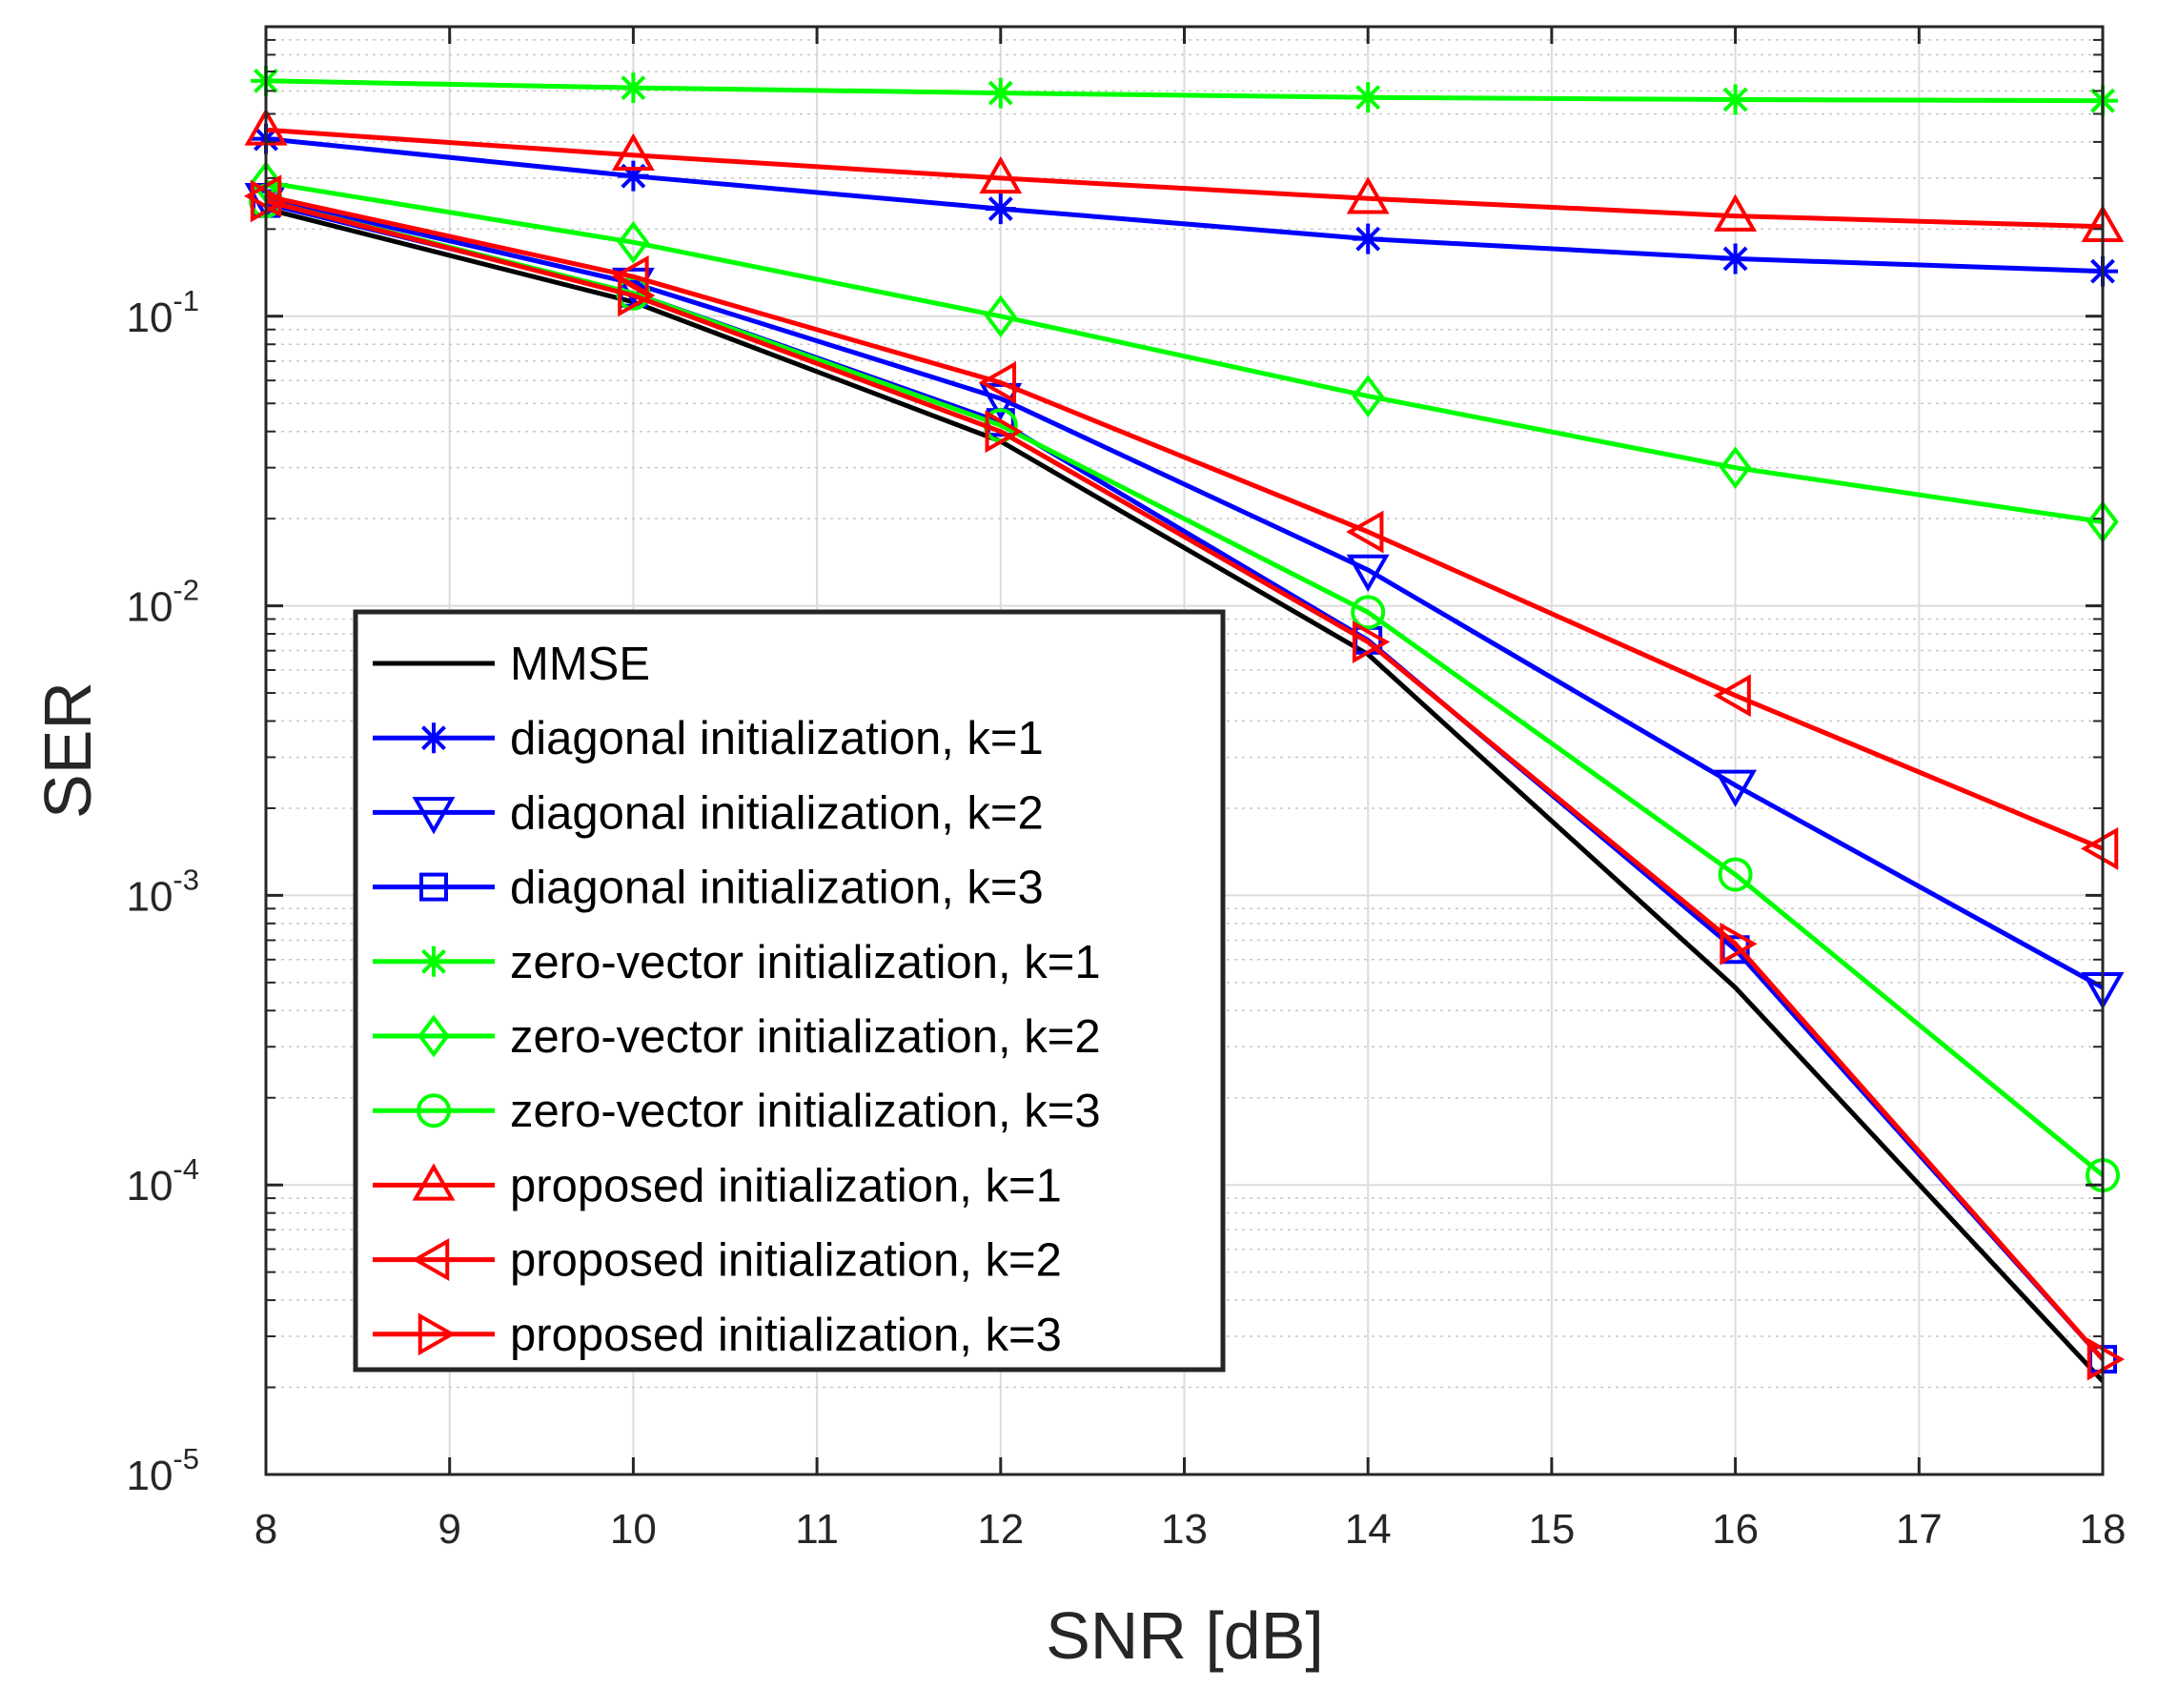 The width and height of the screenshot is (2158, 1708). I want to click on legend-entry: proposed initialization, k=1, so click(718, 1185).